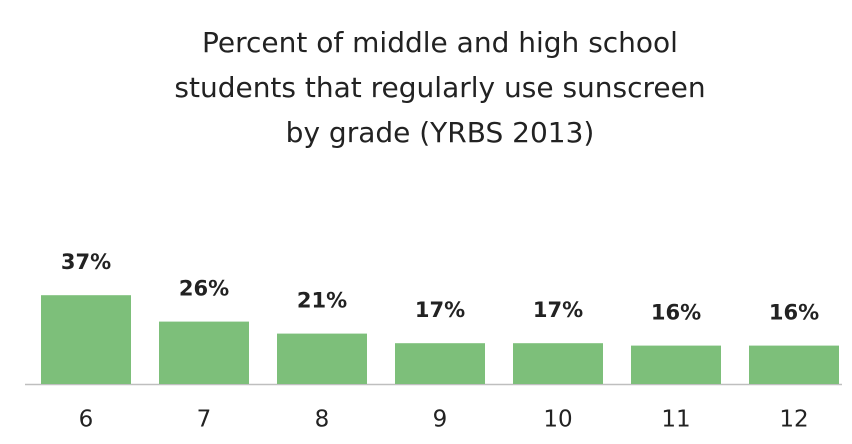 The width and height of the screenshot is (852, 444). I want to click on chart-title: Percent of middle and high school, so click(440, 42).